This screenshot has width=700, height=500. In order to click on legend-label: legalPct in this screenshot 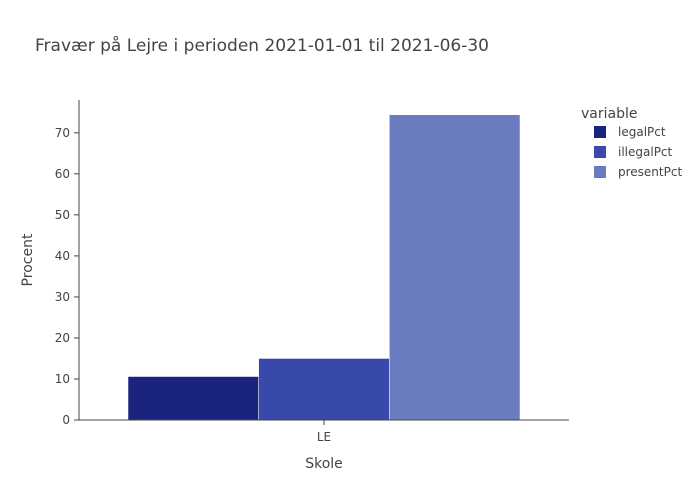, I will do `click(642, 132)`.